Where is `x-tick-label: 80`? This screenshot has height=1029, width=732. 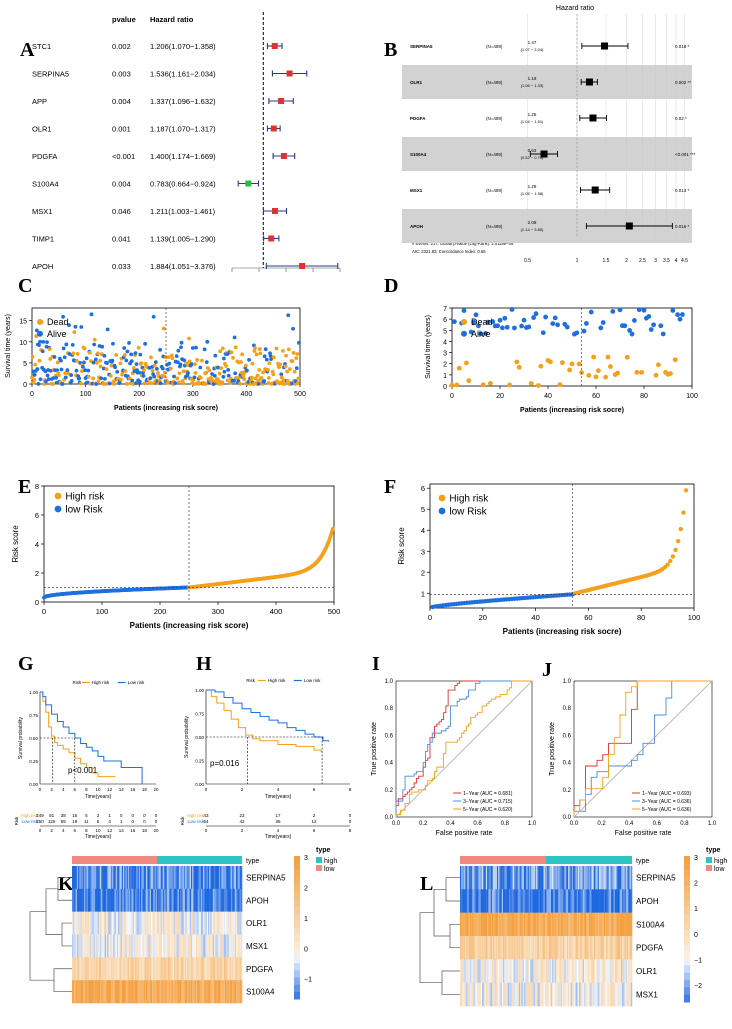 x-tick-label: 80 is located at coordinates (641, 617).